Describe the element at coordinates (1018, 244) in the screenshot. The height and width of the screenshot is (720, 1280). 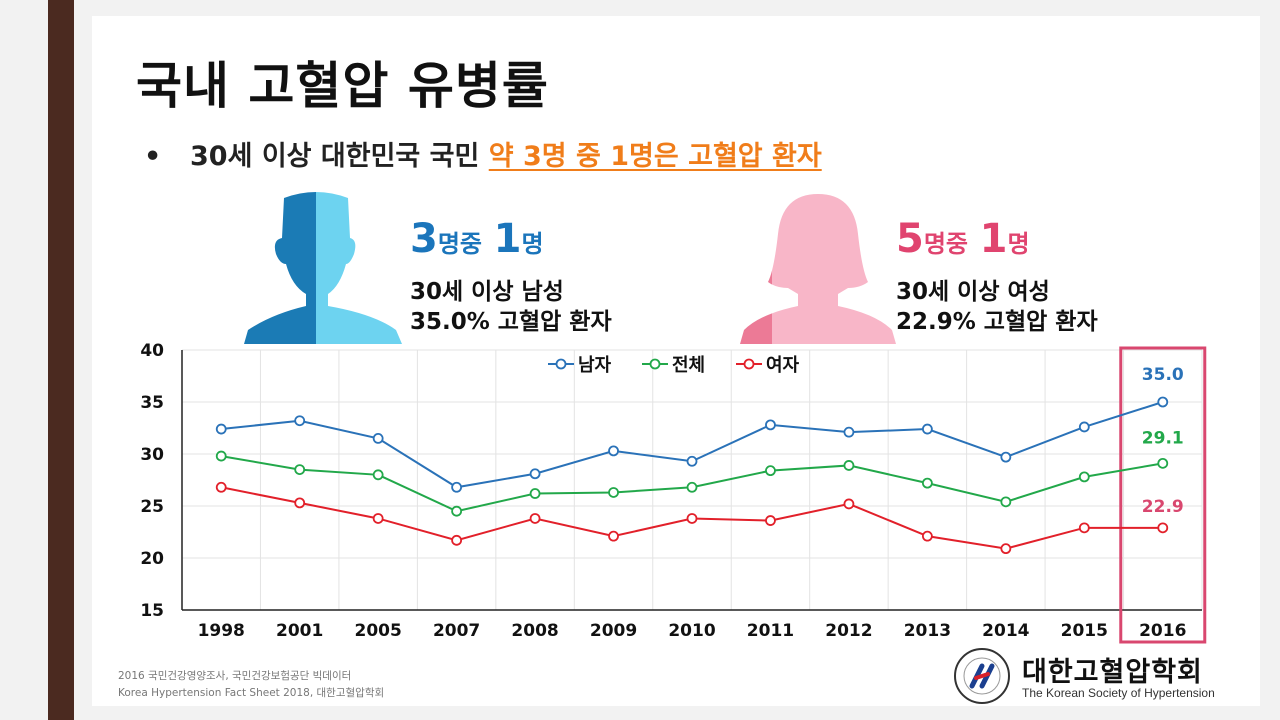
I see `women-ratio-b-unit: 명` at that location.